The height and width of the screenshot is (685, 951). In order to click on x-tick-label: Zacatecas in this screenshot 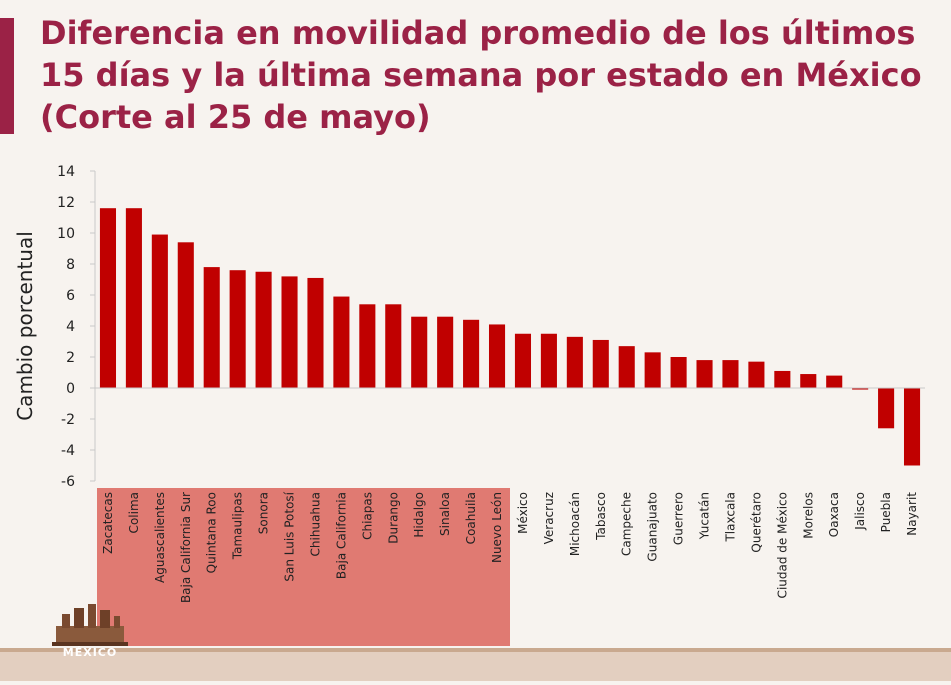, I will do `click(108, 523)`.